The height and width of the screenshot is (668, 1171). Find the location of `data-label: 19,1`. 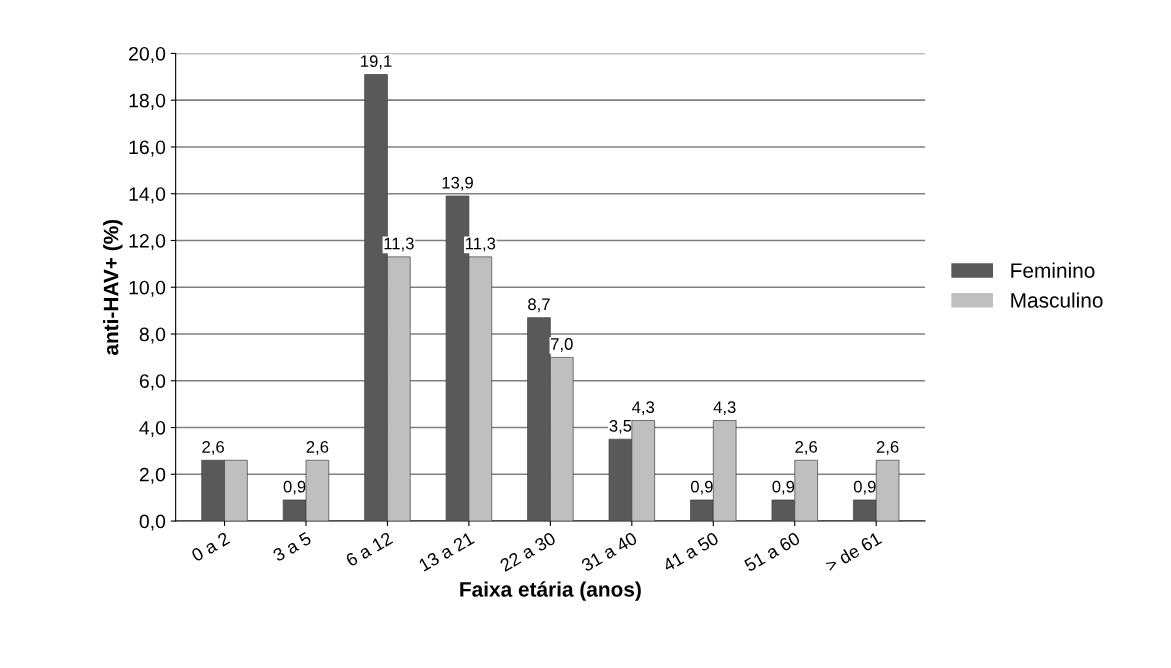

data-label: 19,1 is located at coordinates (376, 62).